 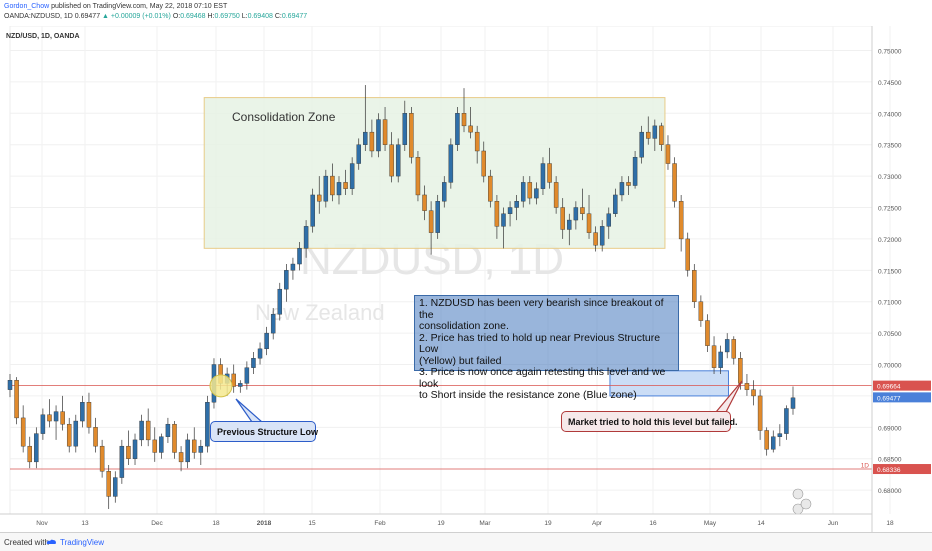 What do you see at coordinates (82, 542) in the screenshot?
I see `tradingview-link: TradingView` at bounding box center [82, 542].